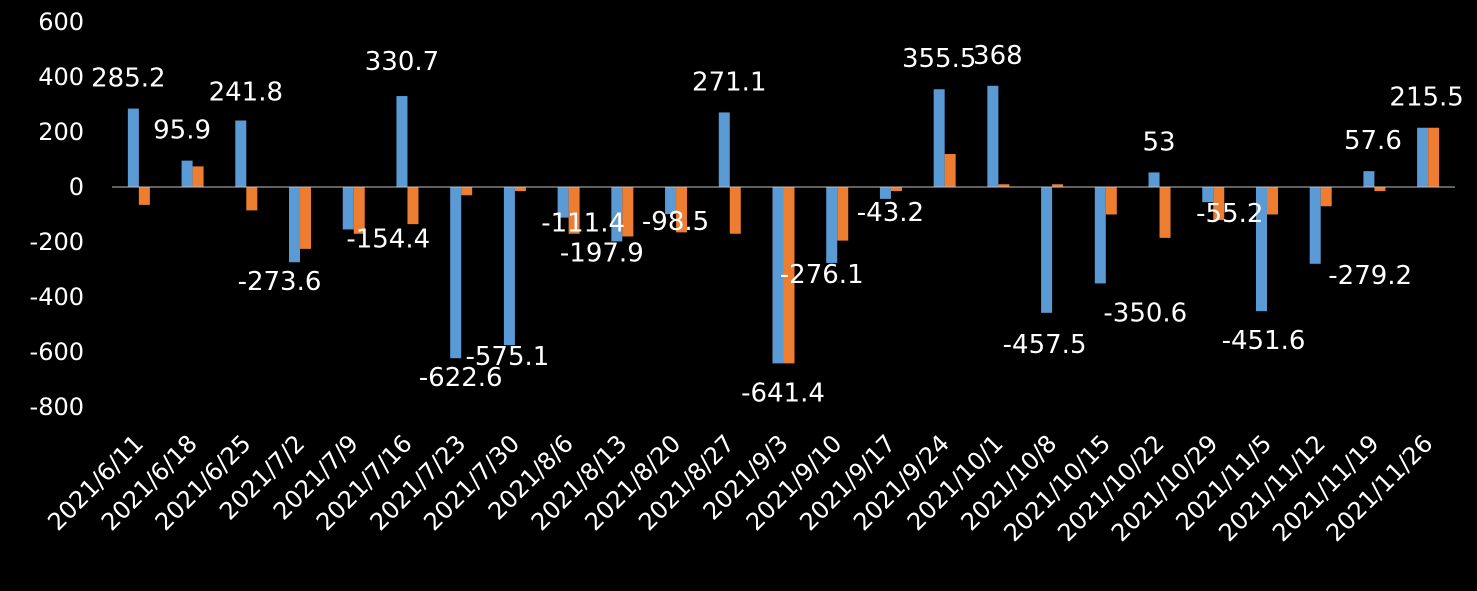 The height and width of the screenshot is (591, 1477). Describe the element at coordinates (280, 282) in the screenshot. I see `data-label: -273.6` at that location.